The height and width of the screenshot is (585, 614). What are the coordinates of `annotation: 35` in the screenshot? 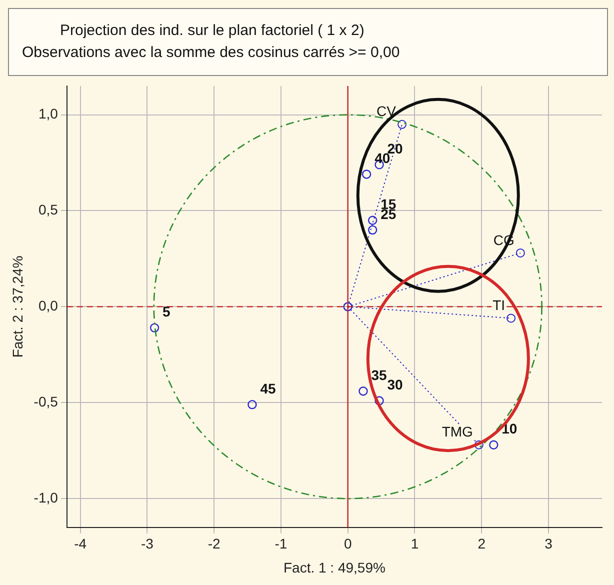 It's located at (379, 375).